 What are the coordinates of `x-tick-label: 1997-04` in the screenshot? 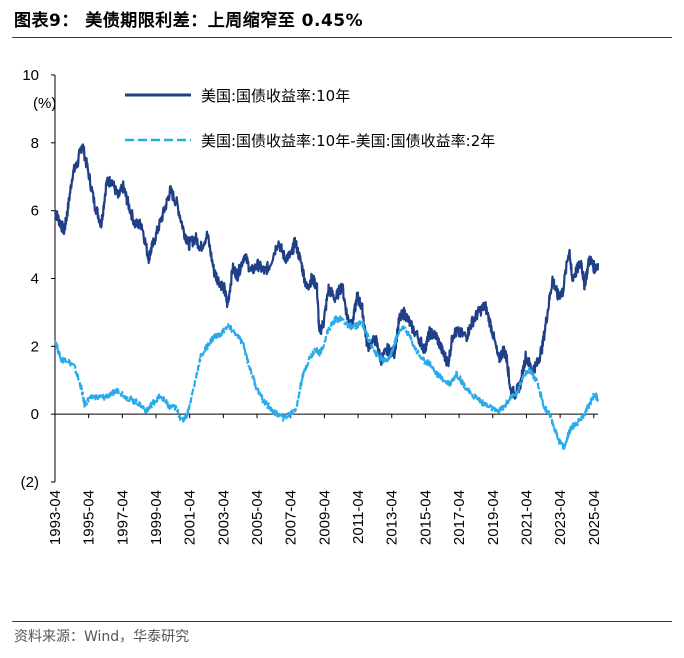 It's located at (122, 517).